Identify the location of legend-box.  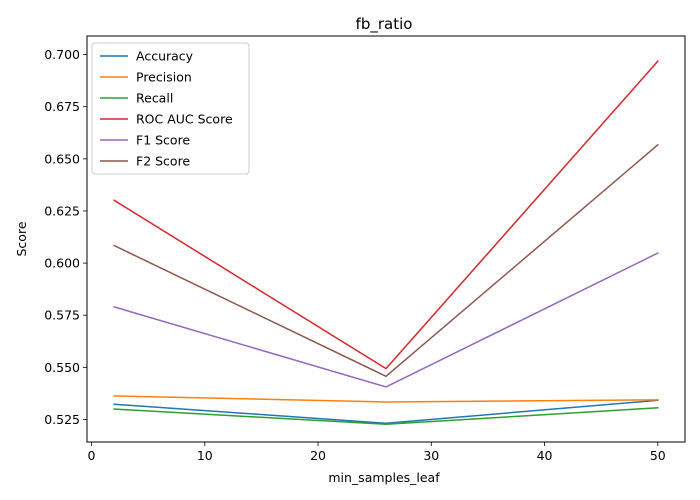
(170, 108).